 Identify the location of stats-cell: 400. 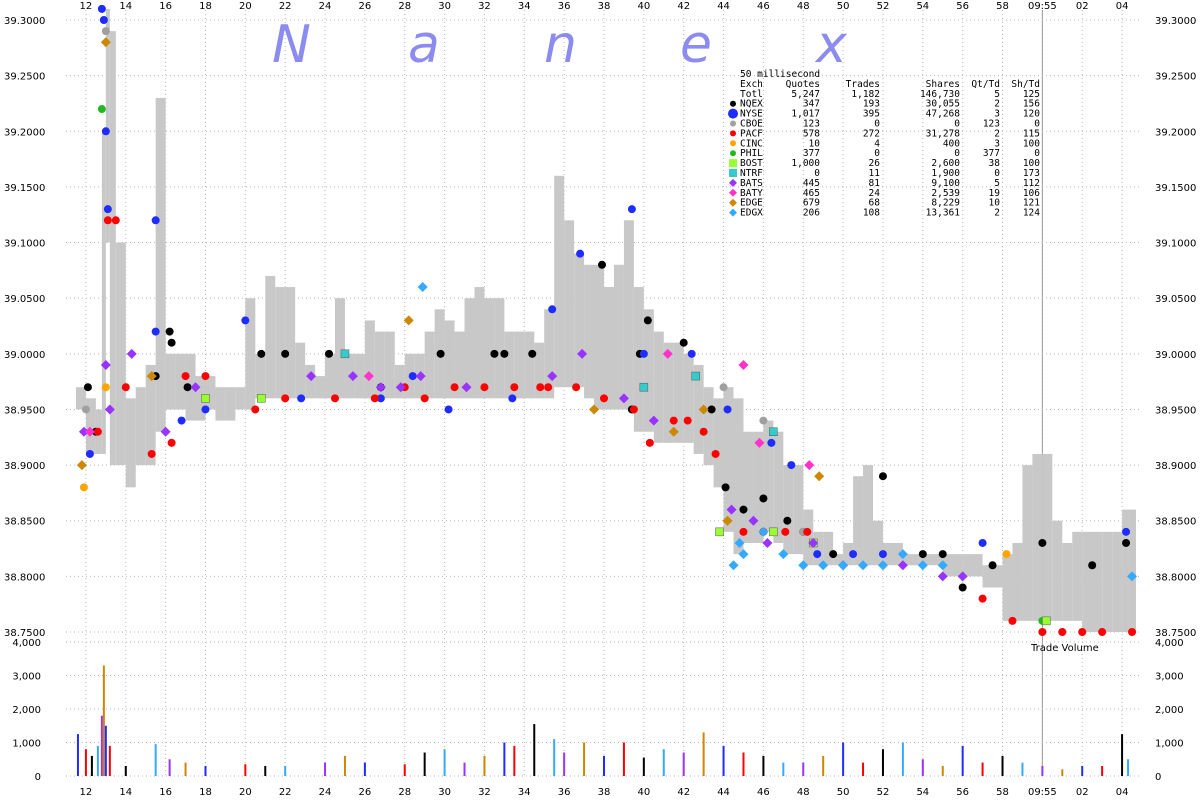
(951, 143).